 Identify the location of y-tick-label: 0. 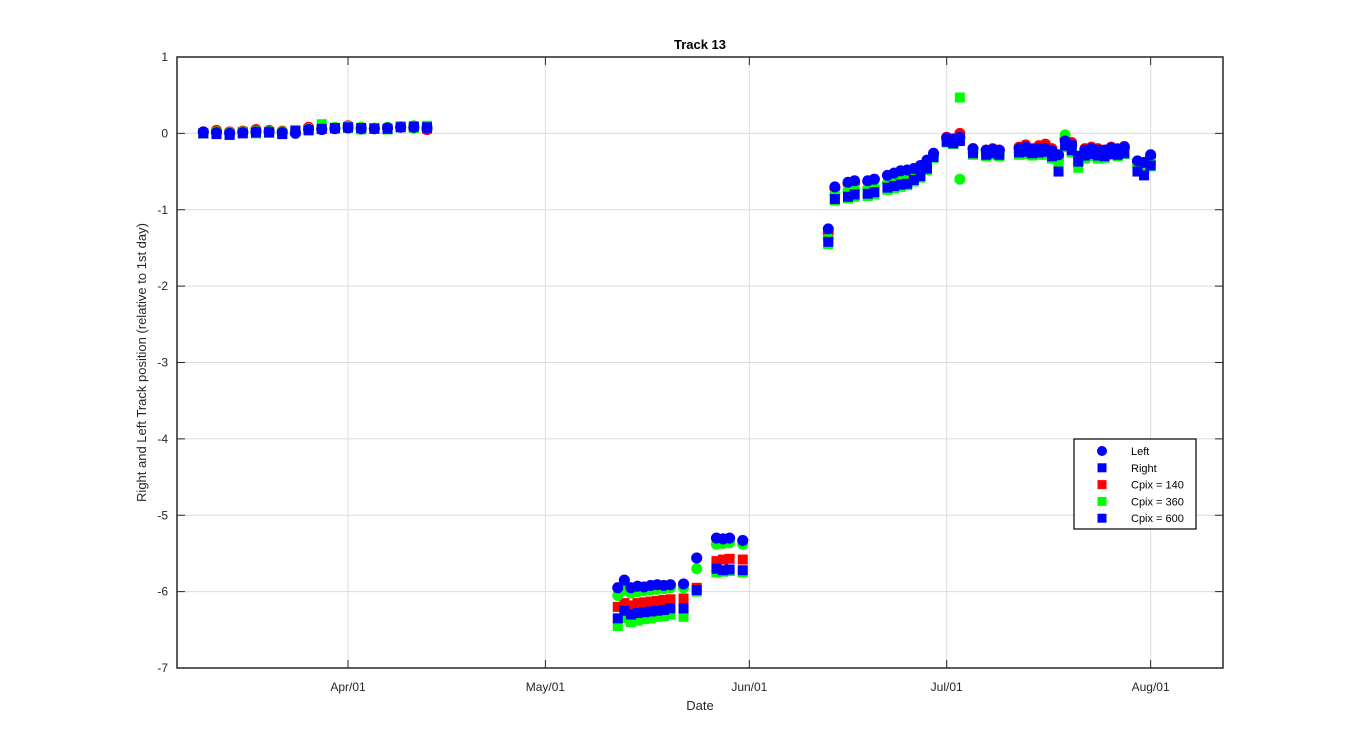
(164, 133).